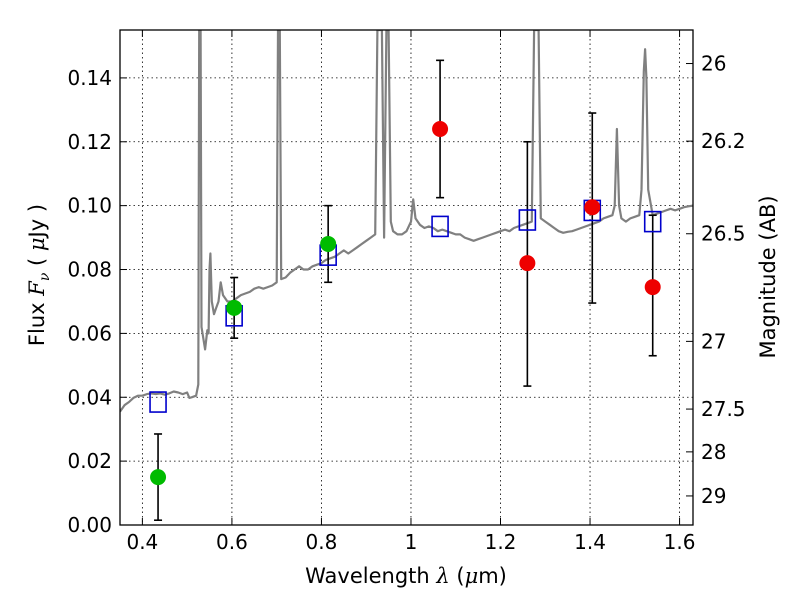 The width and height of the screenshot is (800, 600). What do you see at coordinates (411, 542) in the screenshot?
I see `x-tick-label: 1` at bounding box center [411, 542].